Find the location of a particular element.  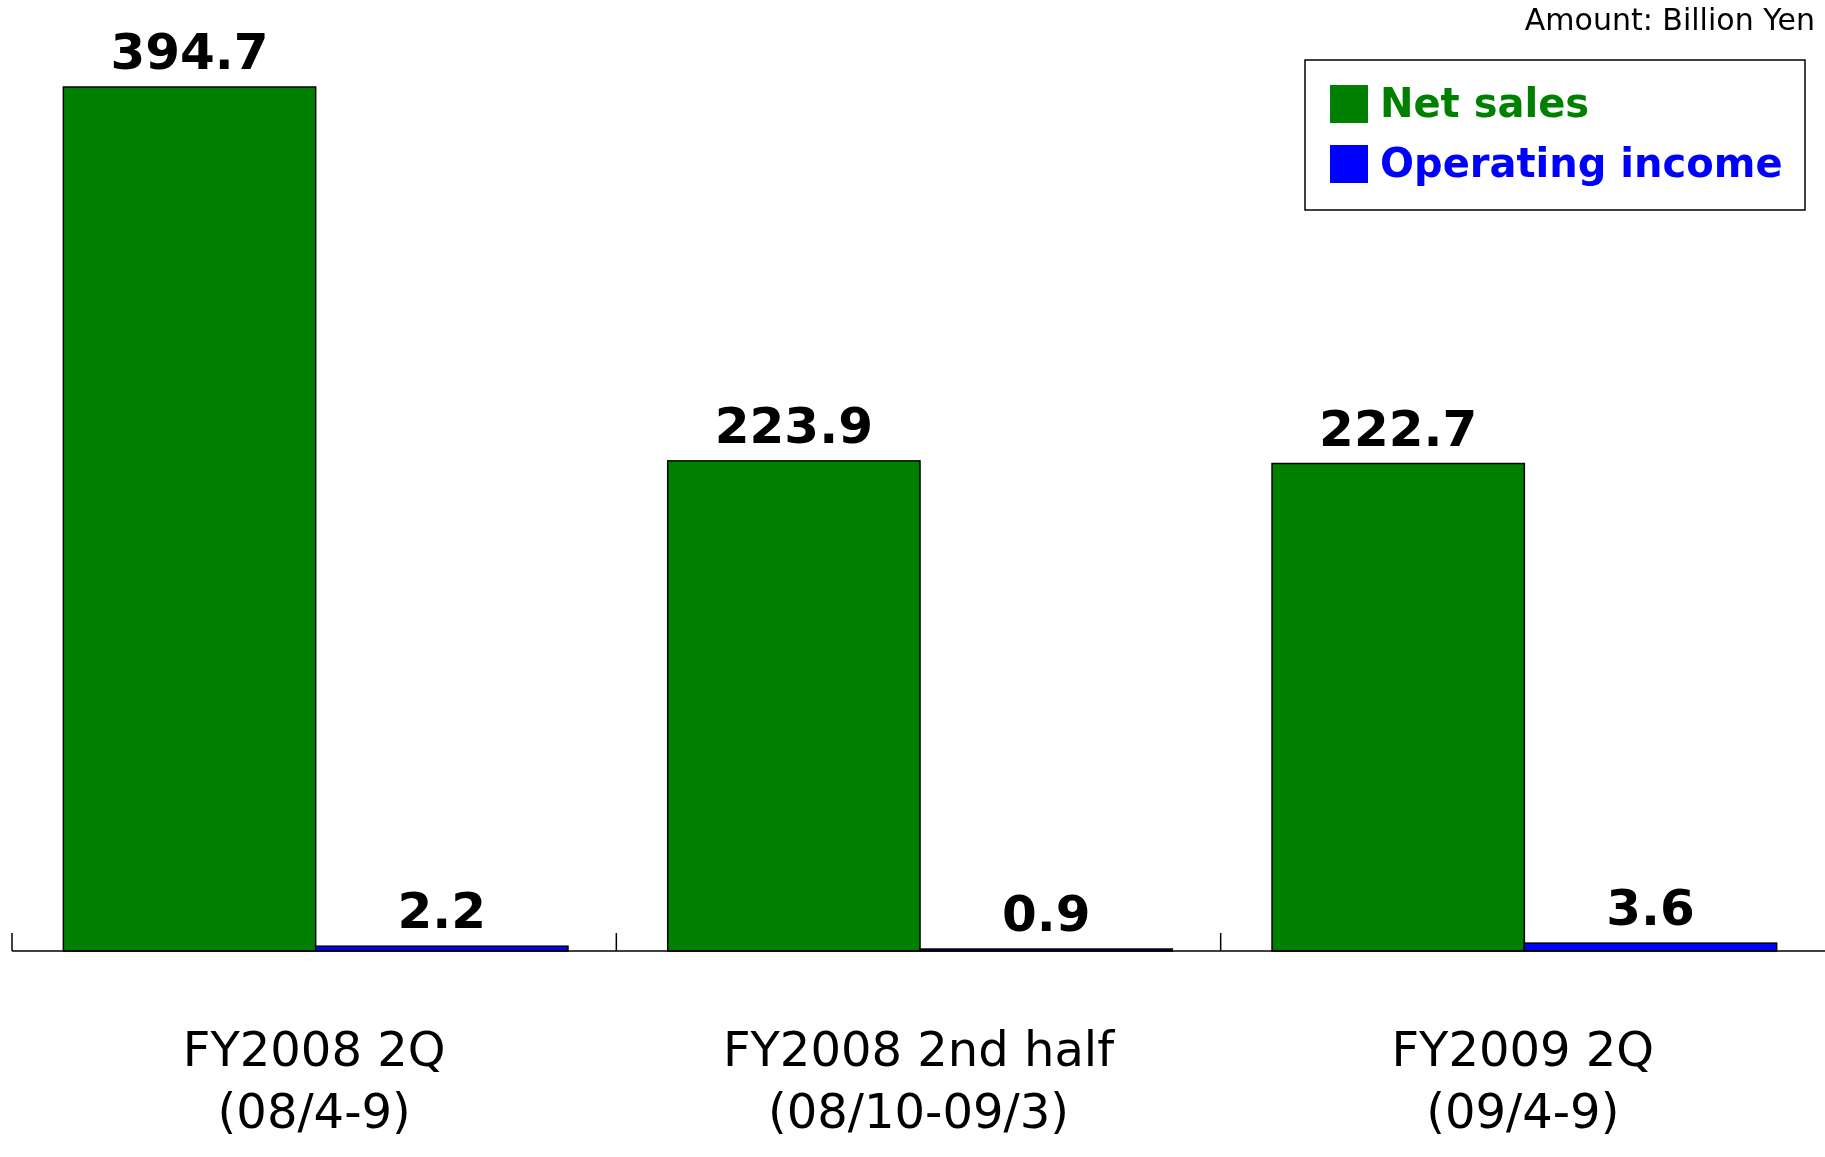

data-label: 223.9 is located at coordinates (793, 425).